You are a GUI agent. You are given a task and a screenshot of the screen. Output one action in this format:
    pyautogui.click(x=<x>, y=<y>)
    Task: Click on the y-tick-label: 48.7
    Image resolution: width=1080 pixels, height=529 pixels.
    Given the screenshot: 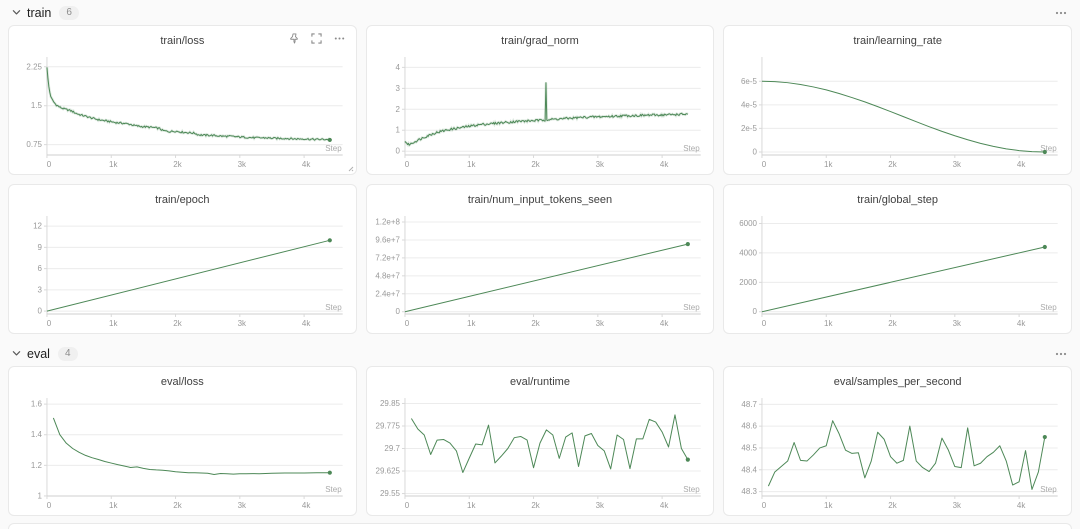 What is the action you would take?
    pyautogui.click(x=750, y=404)
    